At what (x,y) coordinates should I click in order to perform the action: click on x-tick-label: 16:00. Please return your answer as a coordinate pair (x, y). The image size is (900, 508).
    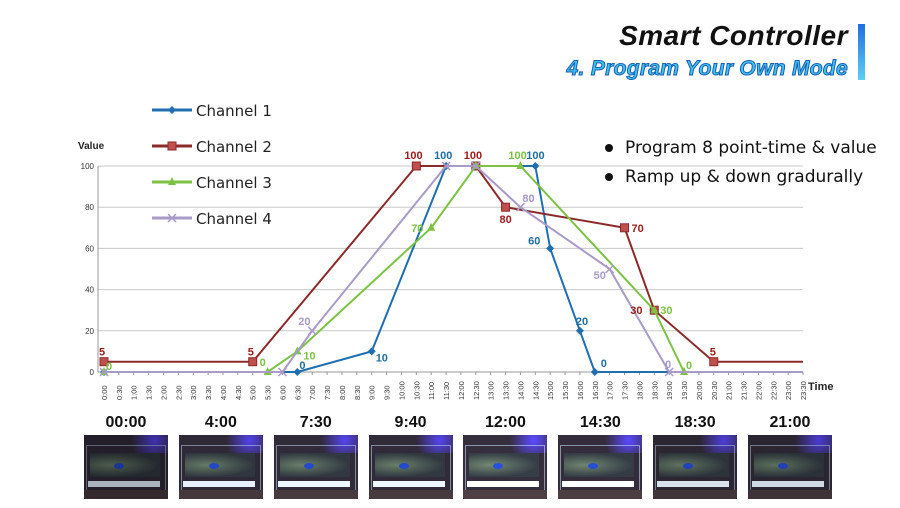
    Looking at the image, I should click on (580, 390).